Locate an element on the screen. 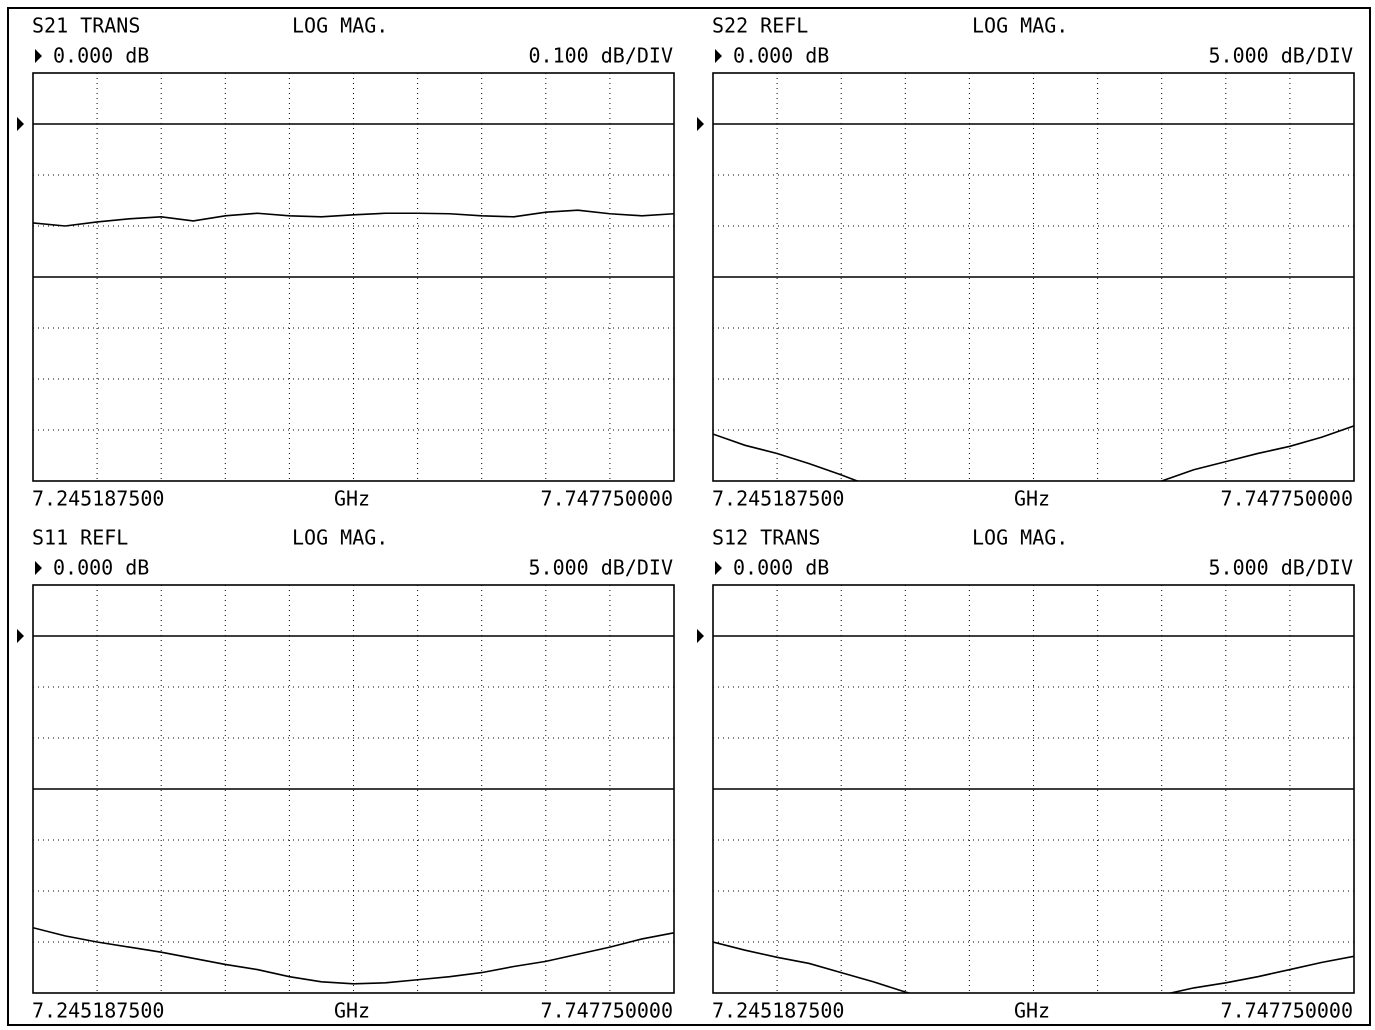 This screenshot has width=1375, height=1030. scale-label: 0.100 dB/DIV is located at coordinates (601, 56).